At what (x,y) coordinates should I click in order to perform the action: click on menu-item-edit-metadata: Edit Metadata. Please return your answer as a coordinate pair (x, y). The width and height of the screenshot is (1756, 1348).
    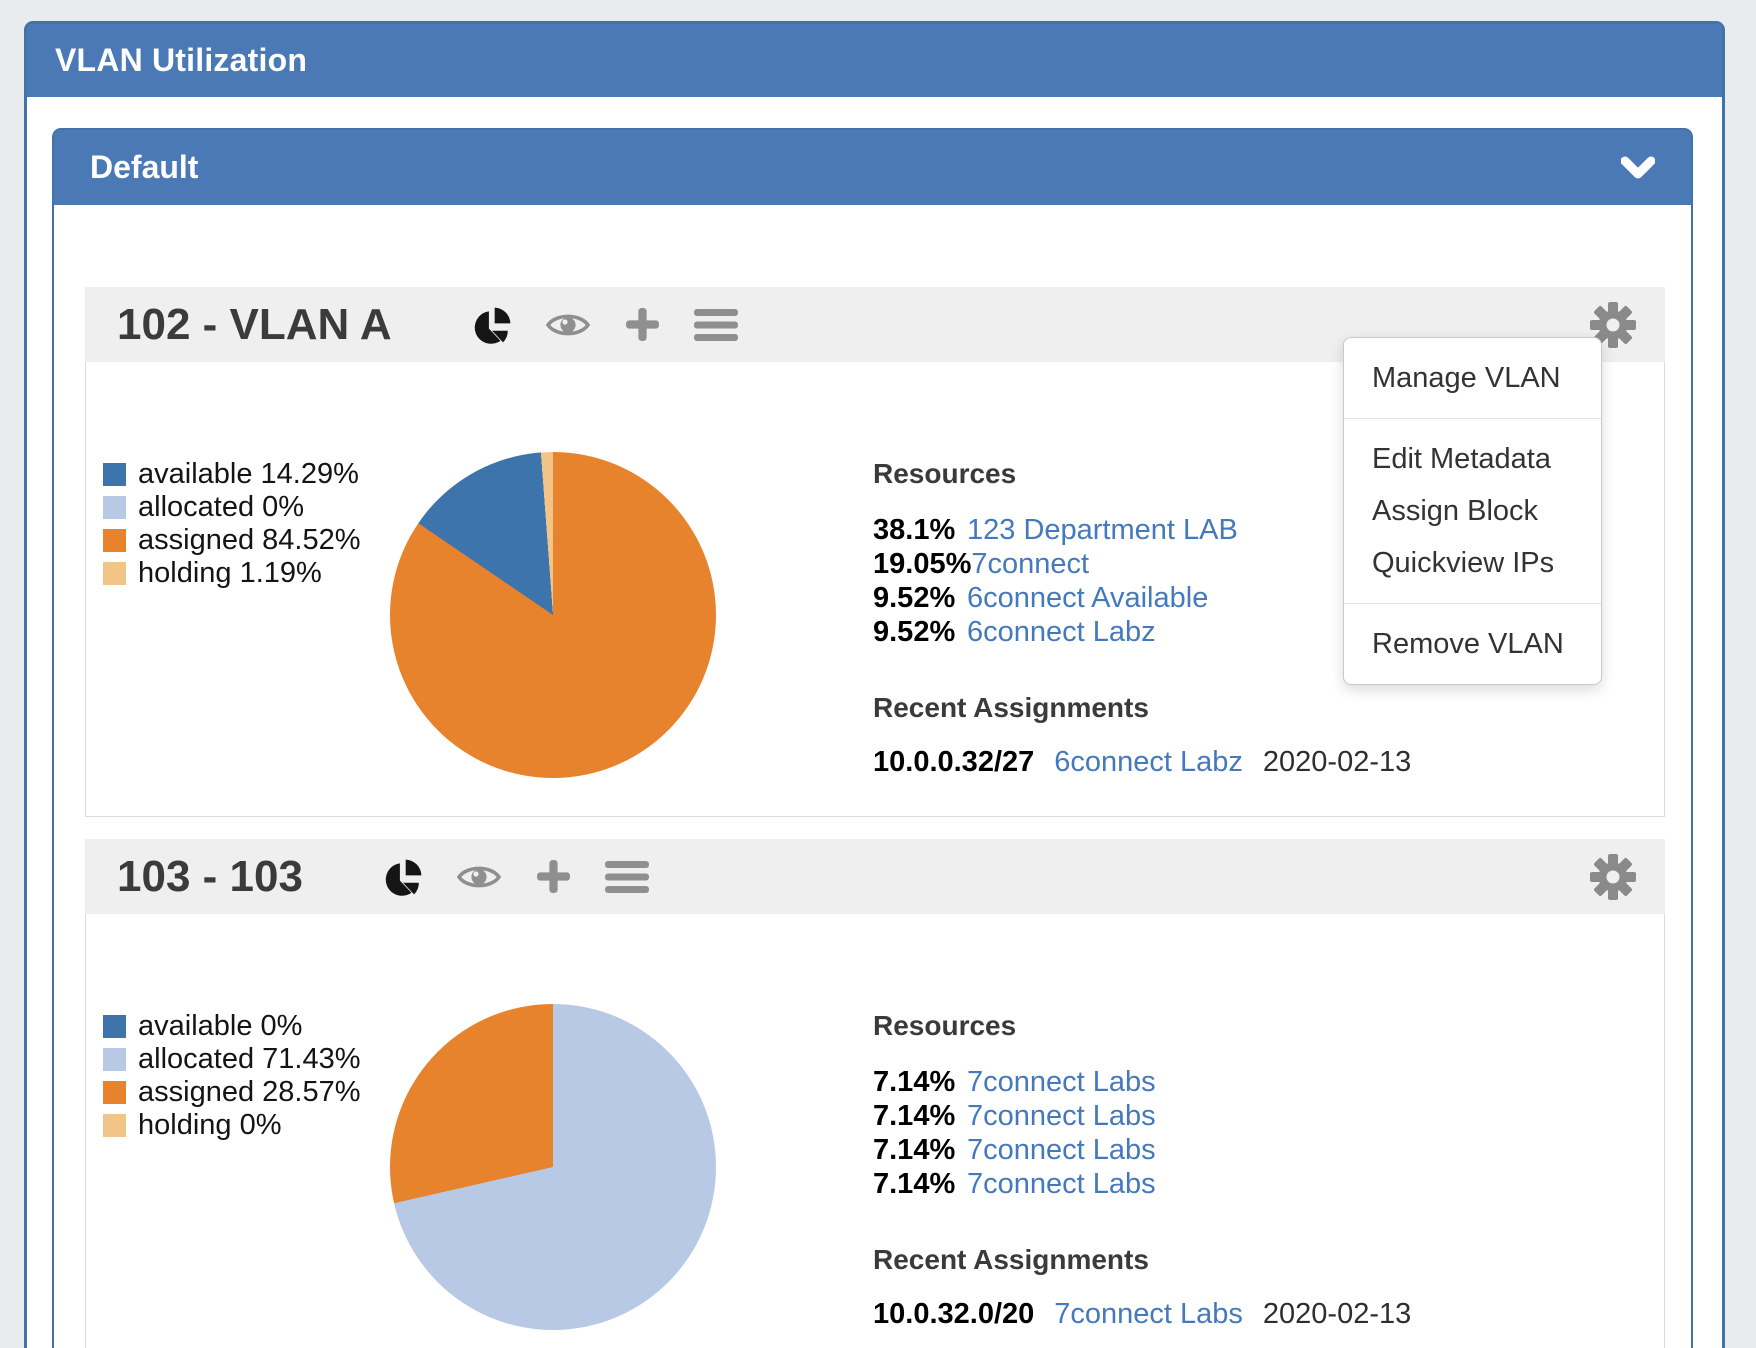
    Looking at the image, I should click on (1461, 459).